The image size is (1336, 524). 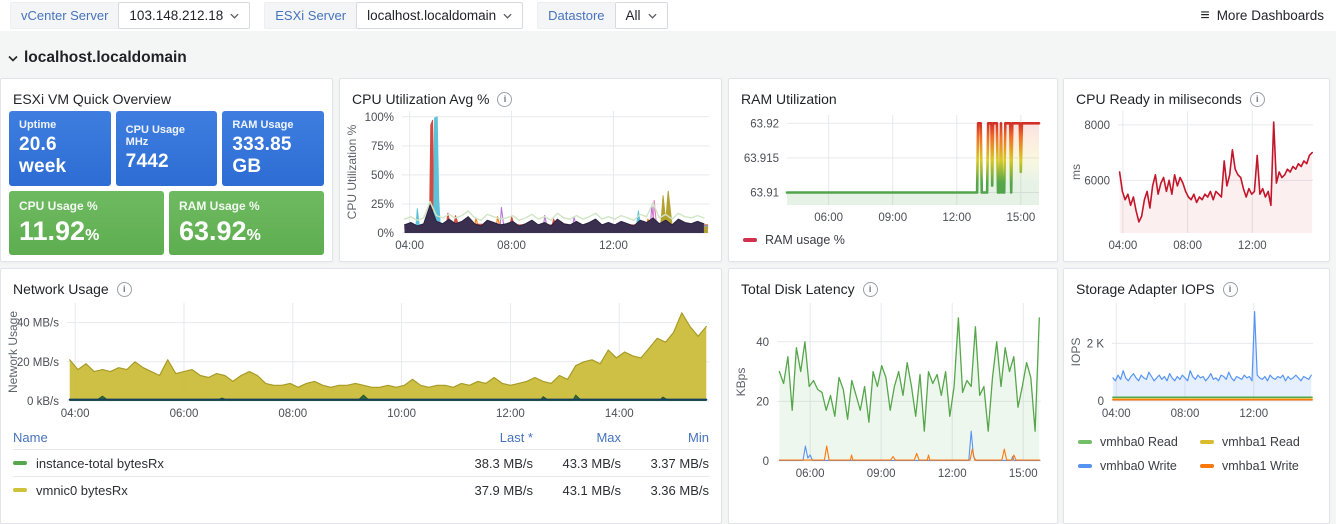 What do you see at coordinates (881, 474) in the screenshot?
I see `svg-text: 09:00` at bounding box center [881, 474].